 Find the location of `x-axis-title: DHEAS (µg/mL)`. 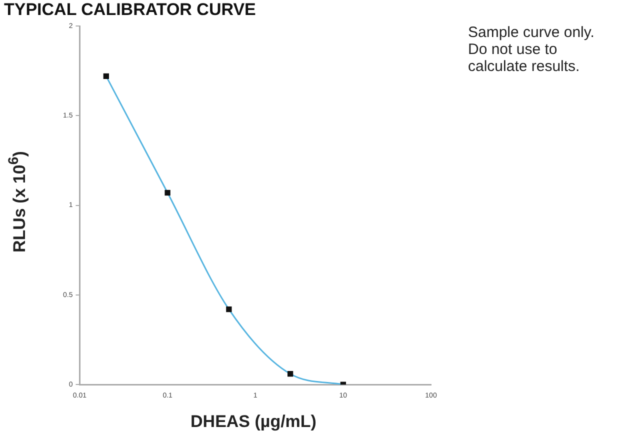

x-axis-title: DHEAS (µg/mL) is located at coordinates (254, 422).